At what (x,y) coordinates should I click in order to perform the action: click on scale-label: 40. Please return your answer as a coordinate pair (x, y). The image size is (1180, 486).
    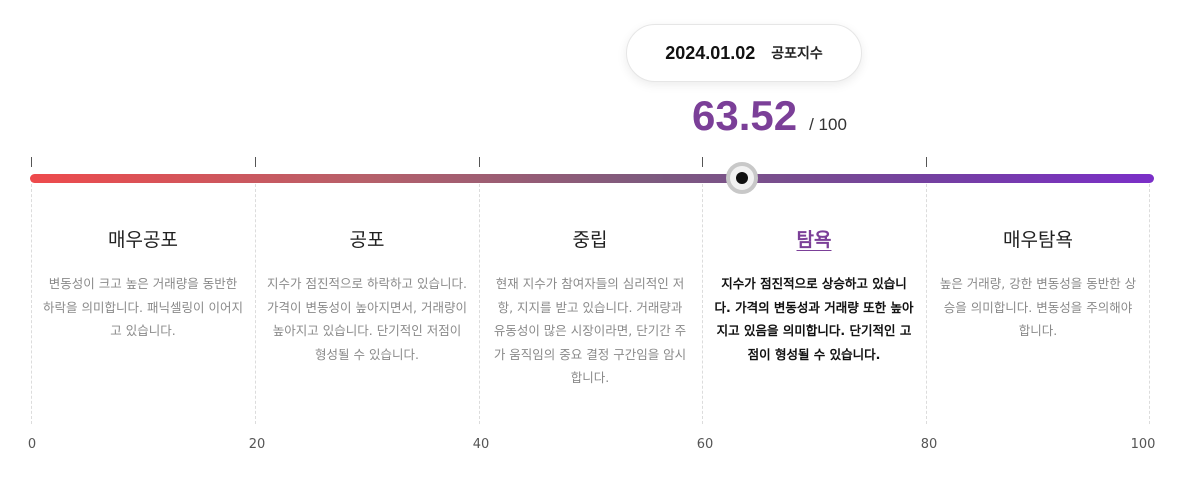
    Looking at the image, I should click on (481, 444).